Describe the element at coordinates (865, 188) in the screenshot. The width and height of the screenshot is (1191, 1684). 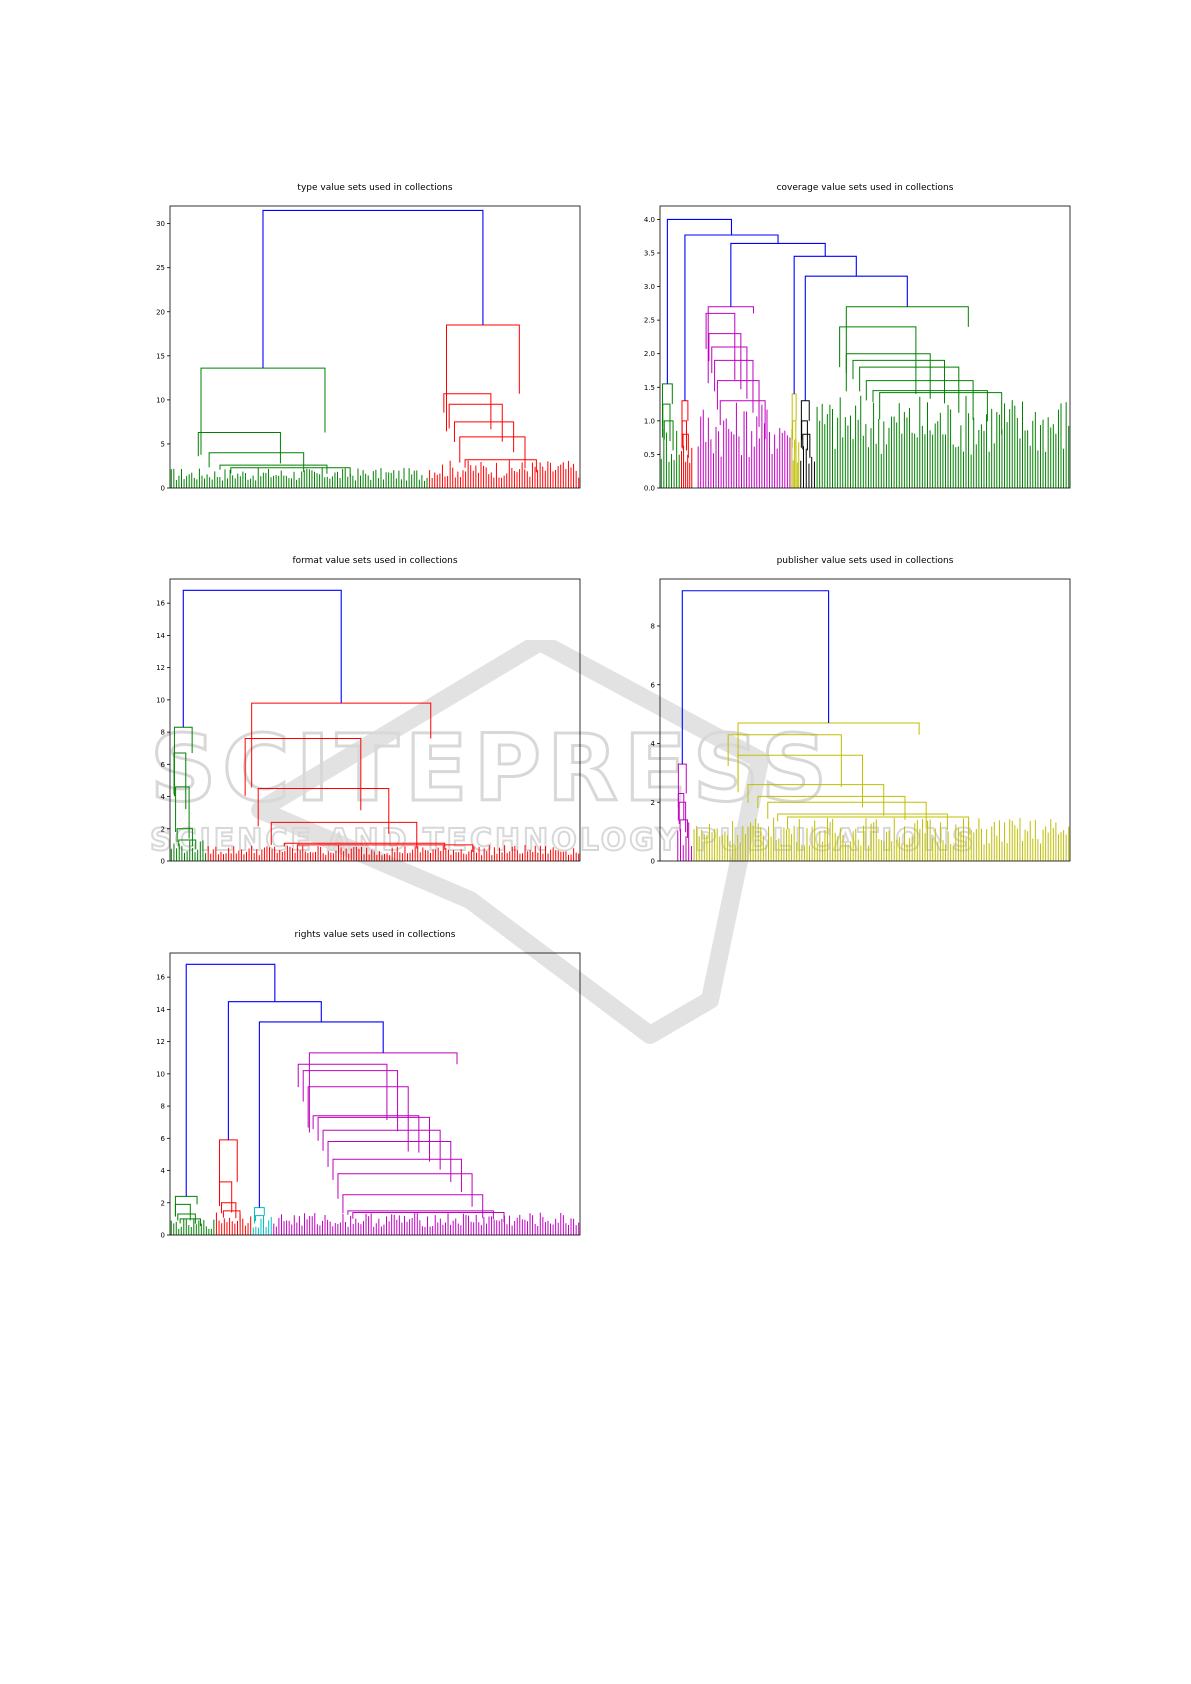
I see `chart-title: coverage value sets used in collections` at that location.